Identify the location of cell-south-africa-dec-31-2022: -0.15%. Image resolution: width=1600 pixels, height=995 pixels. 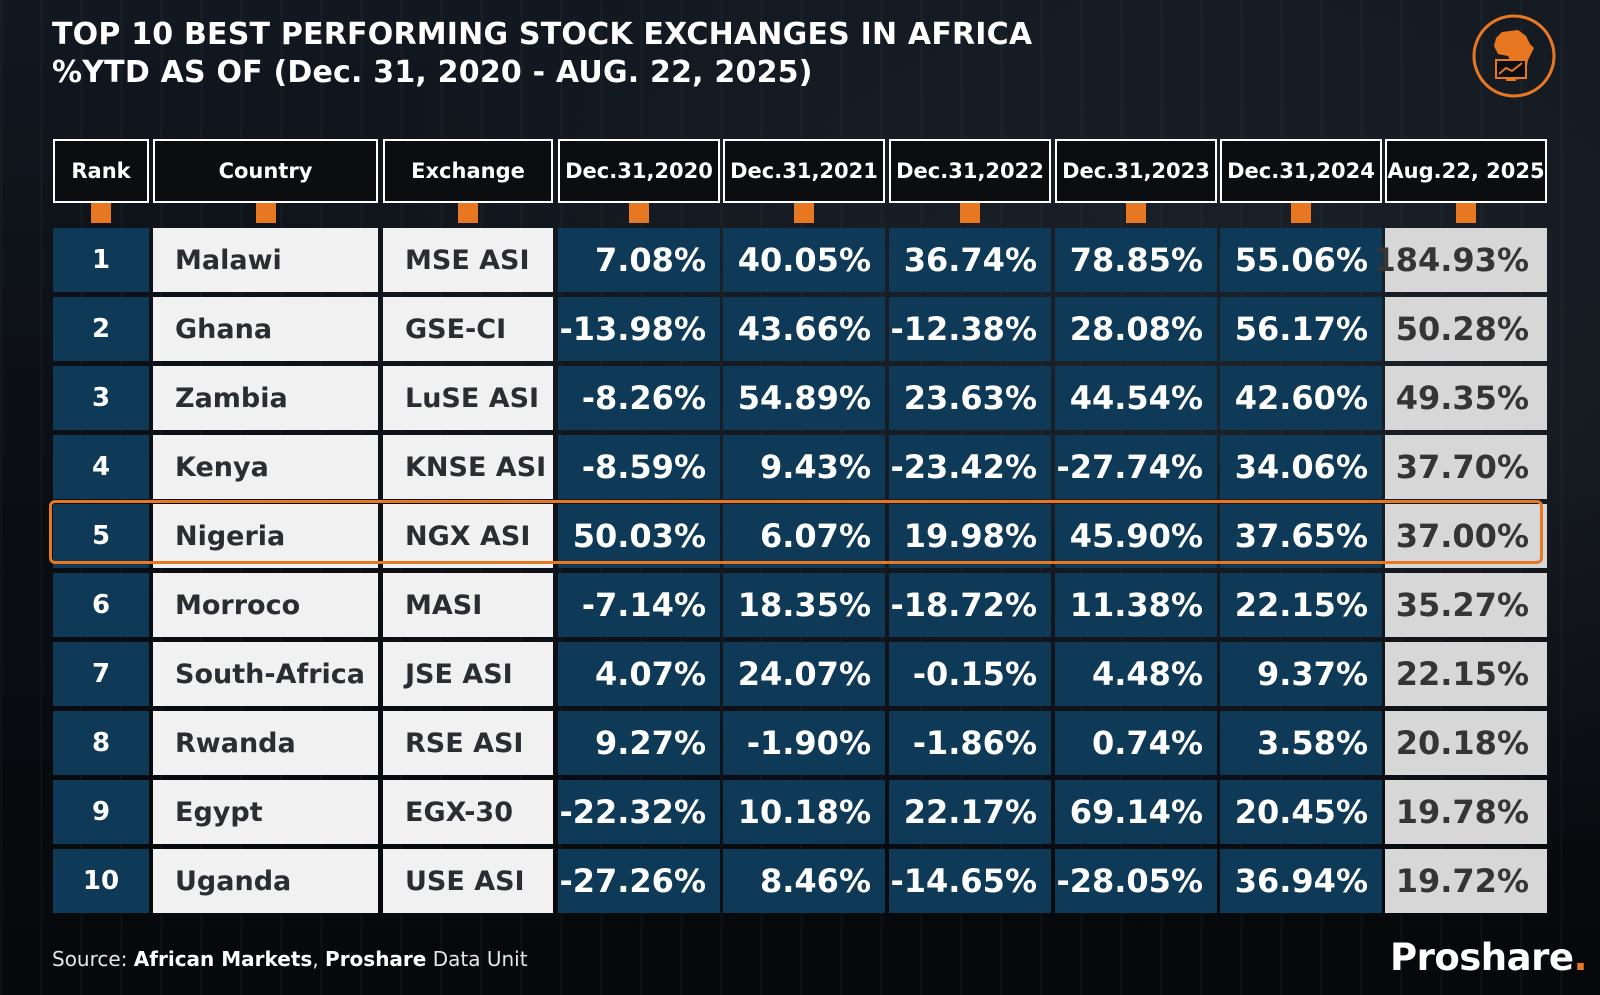
(970, 674).